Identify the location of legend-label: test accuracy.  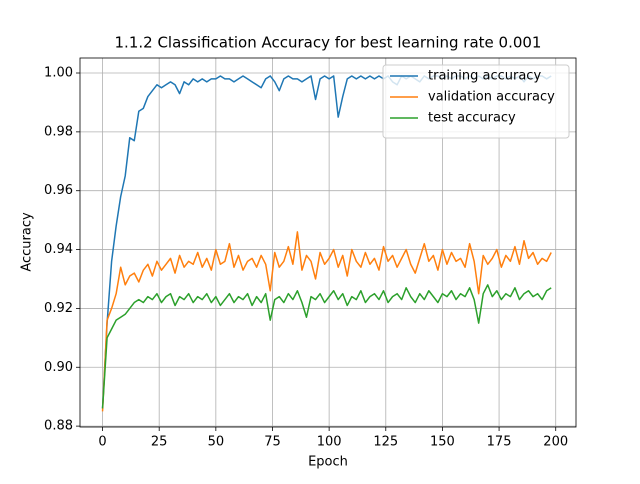
(472, 118).